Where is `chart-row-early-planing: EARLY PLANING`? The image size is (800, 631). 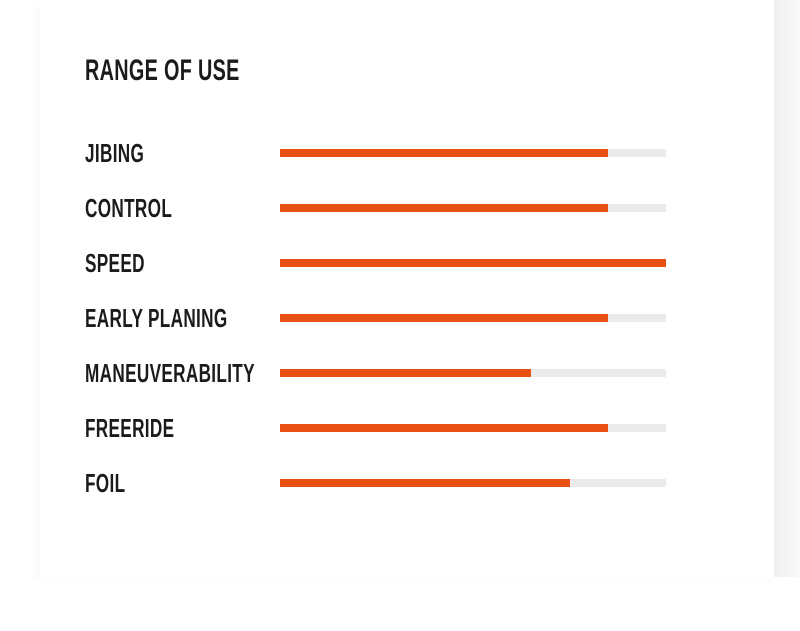
chart-row-early-planing: EARLY PLANING is located at coordinates (405, 318).